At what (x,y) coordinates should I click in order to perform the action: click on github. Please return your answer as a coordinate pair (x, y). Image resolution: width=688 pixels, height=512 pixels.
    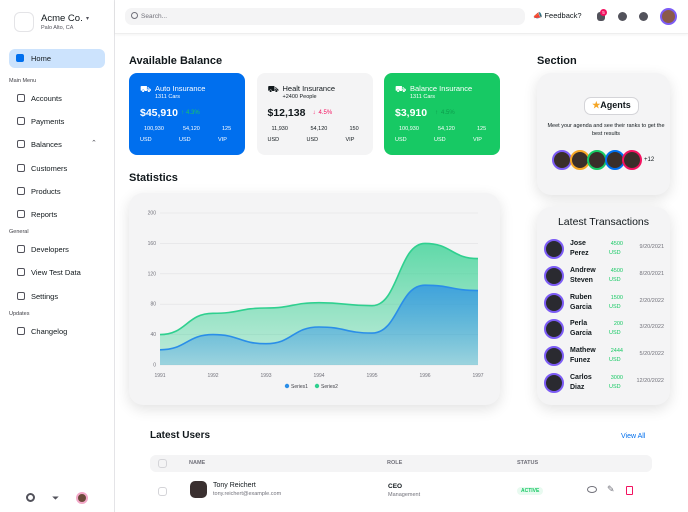
    Looking at the image, I should click on (643, 16).